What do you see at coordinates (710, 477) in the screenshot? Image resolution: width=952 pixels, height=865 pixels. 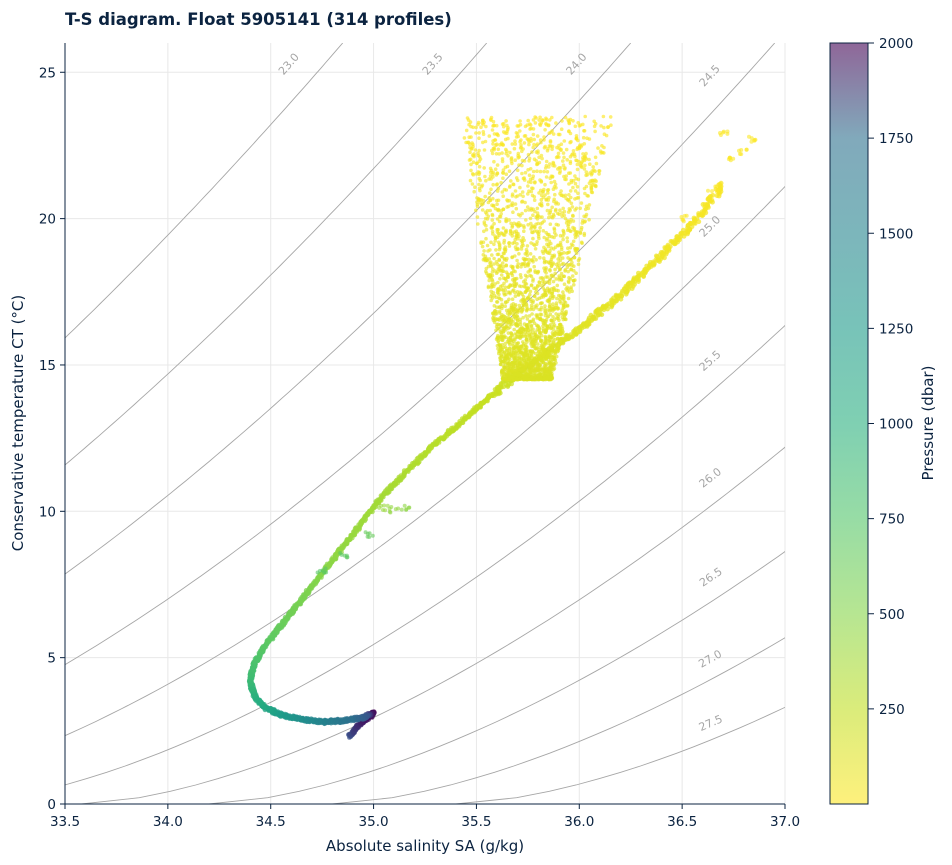 I see `density-contour-label: 26.0` at bounding box center [710, 477].